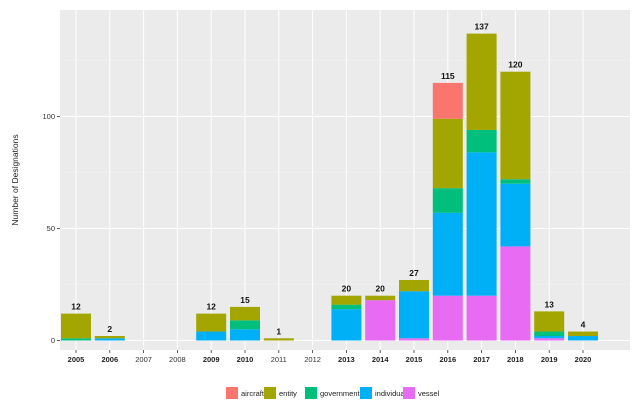 The height and width of the screenshot is (411, 637). What do you see at coordinates (211, 359) in the screenshot?
I see `x-tick-label-2009: 2009` at bounding box center [211, 359].